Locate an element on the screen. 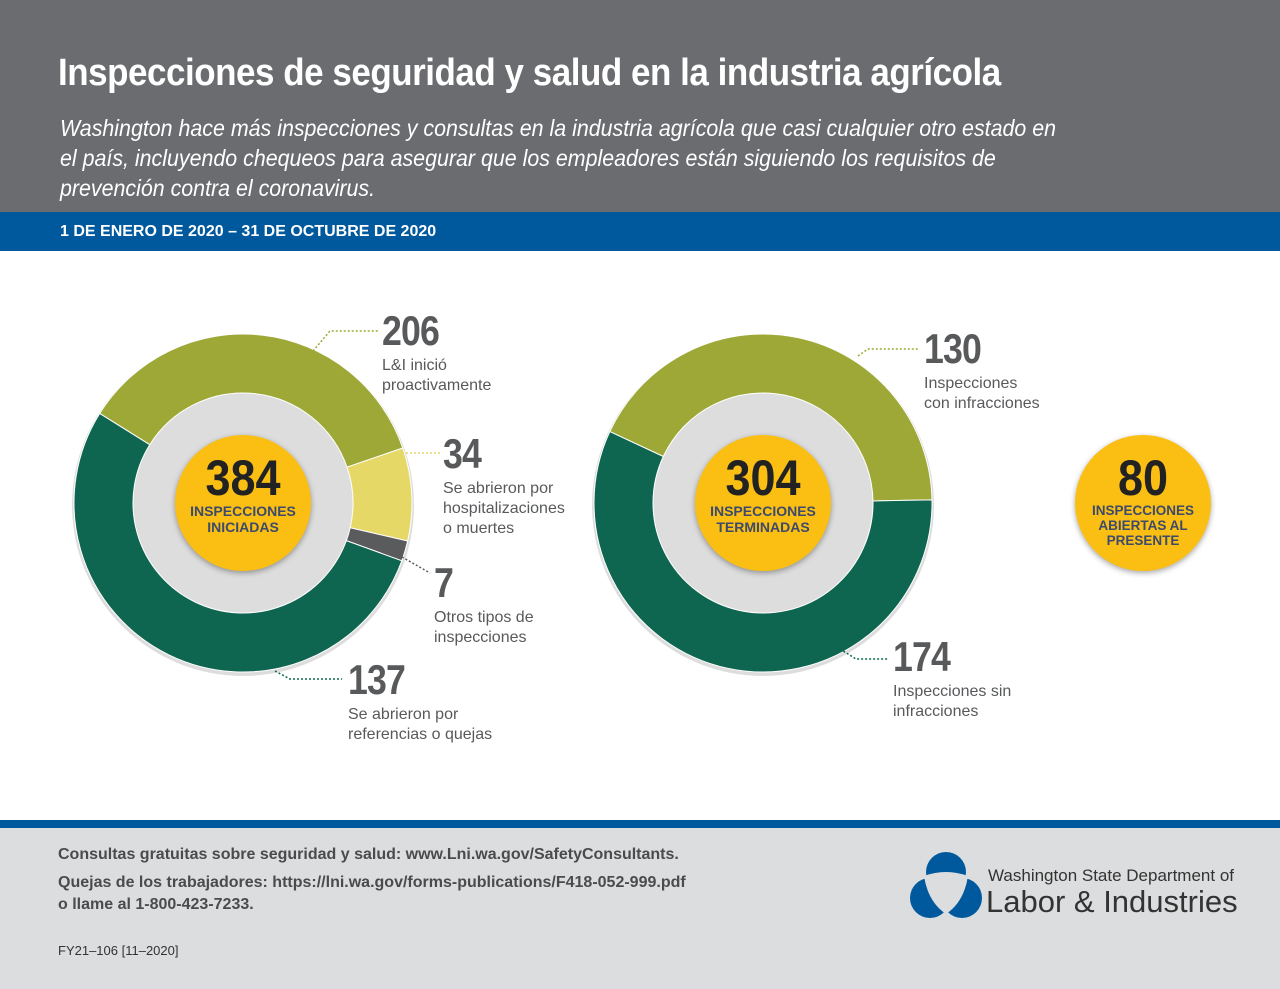 The width and height of the screenshot is (1280, 989). lni-logo-icon is located at coordinates (946, 885).